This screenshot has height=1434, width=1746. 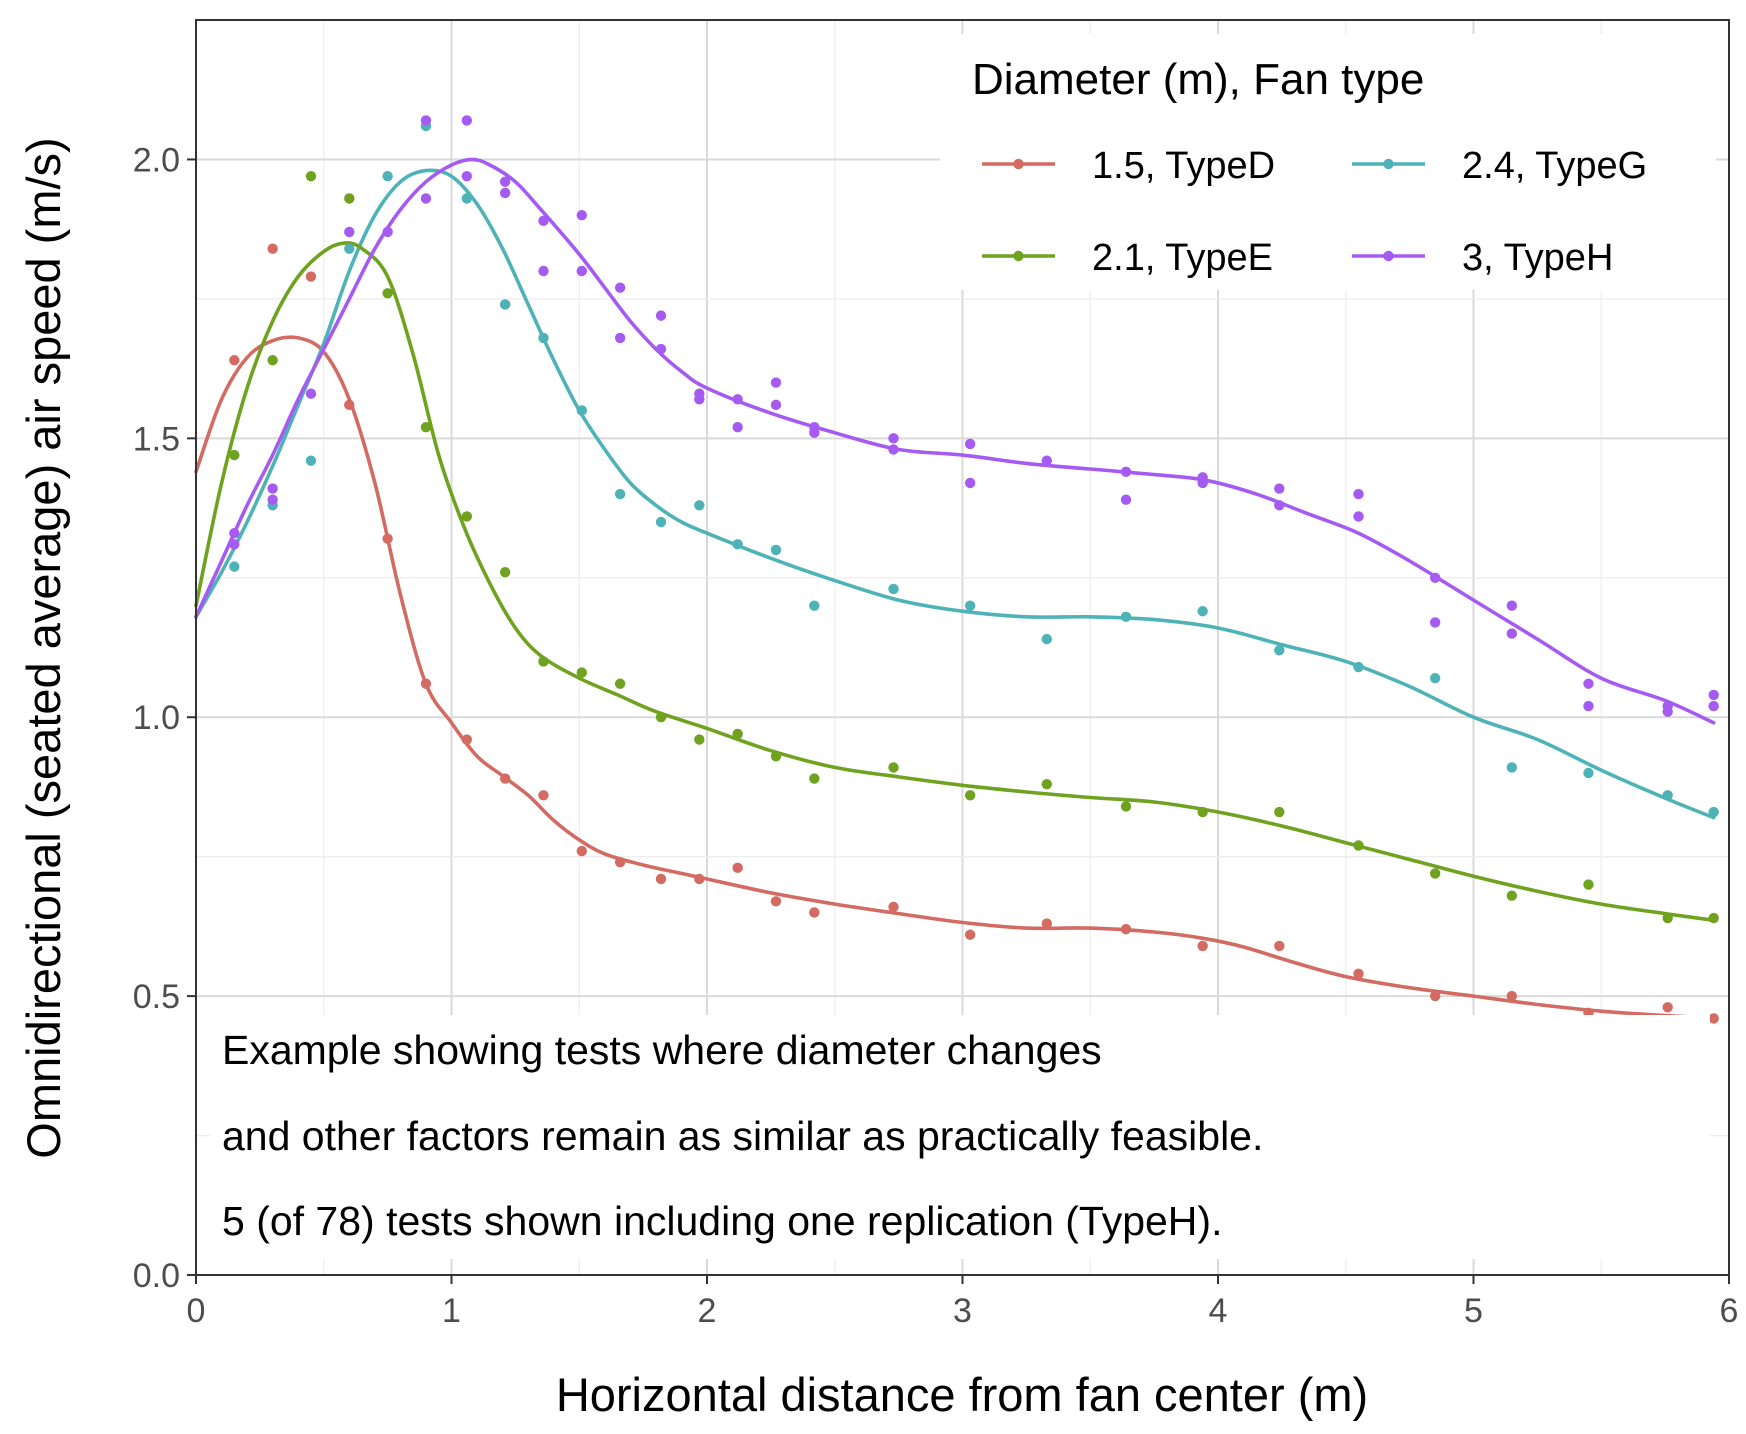 I want to click on x-tick-label: 1, so click(x=451, y=1311).